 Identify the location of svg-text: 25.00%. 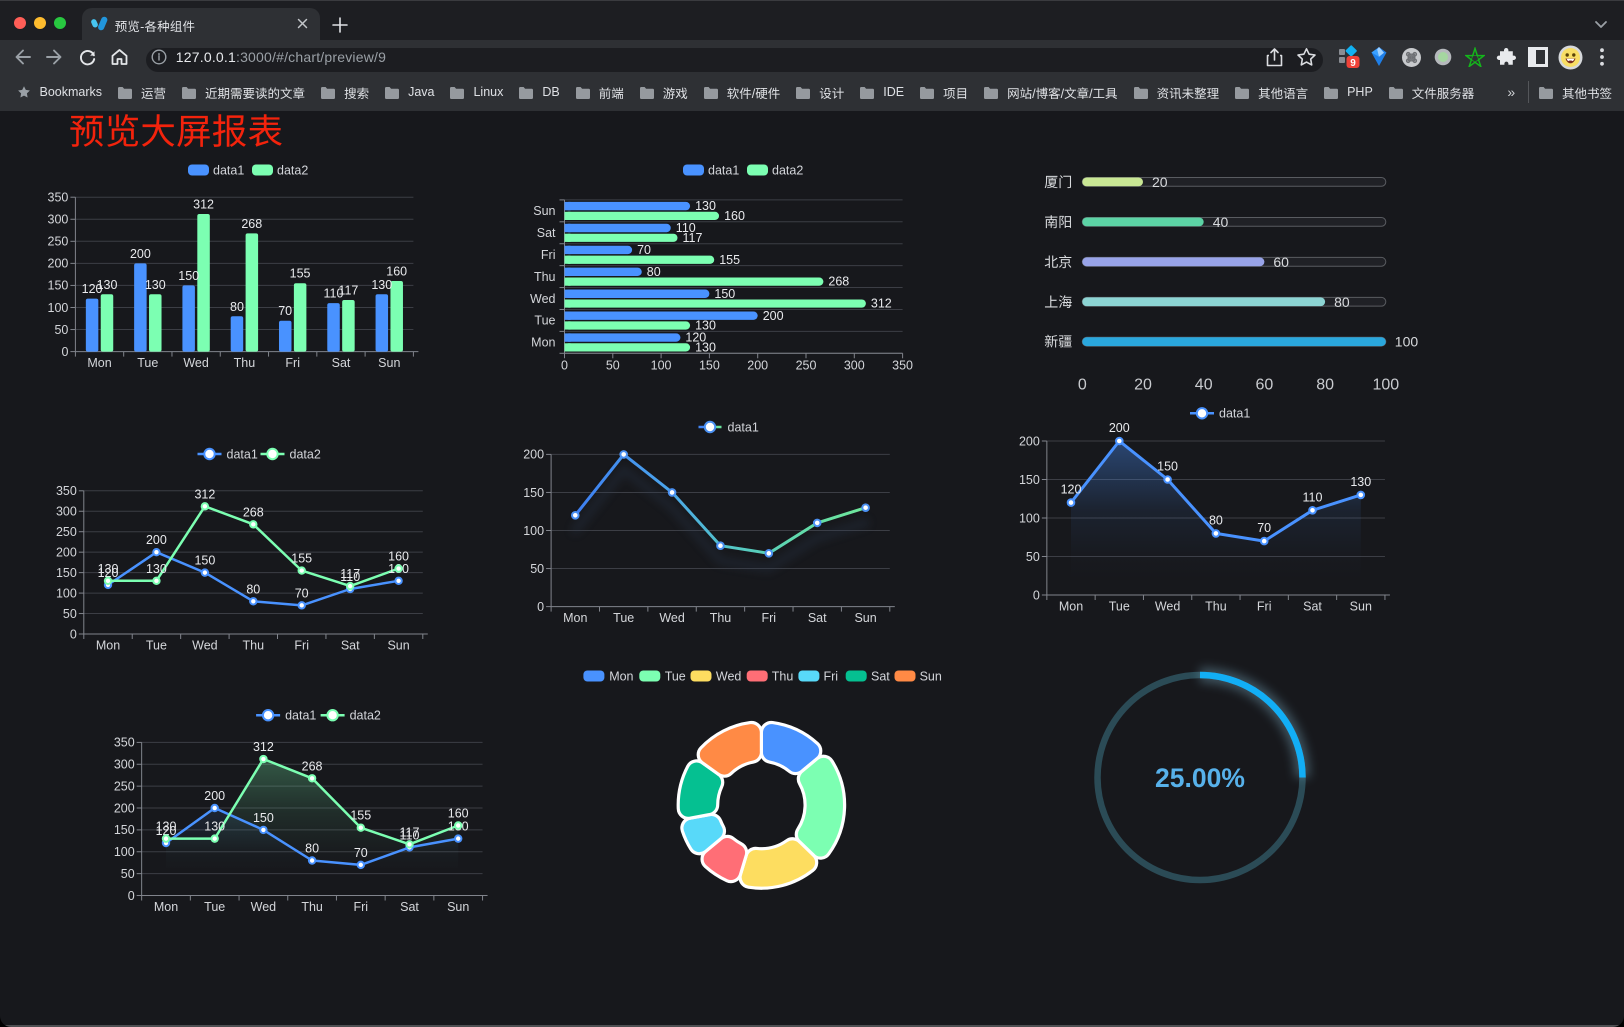
(1200, 778).